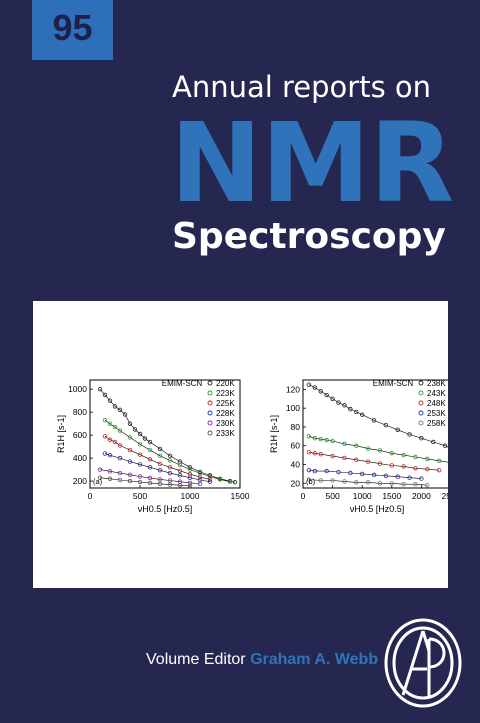 The width and height of the screenshot is (480, 723). I want to click on legend-marker-225K, so click(210, 403).